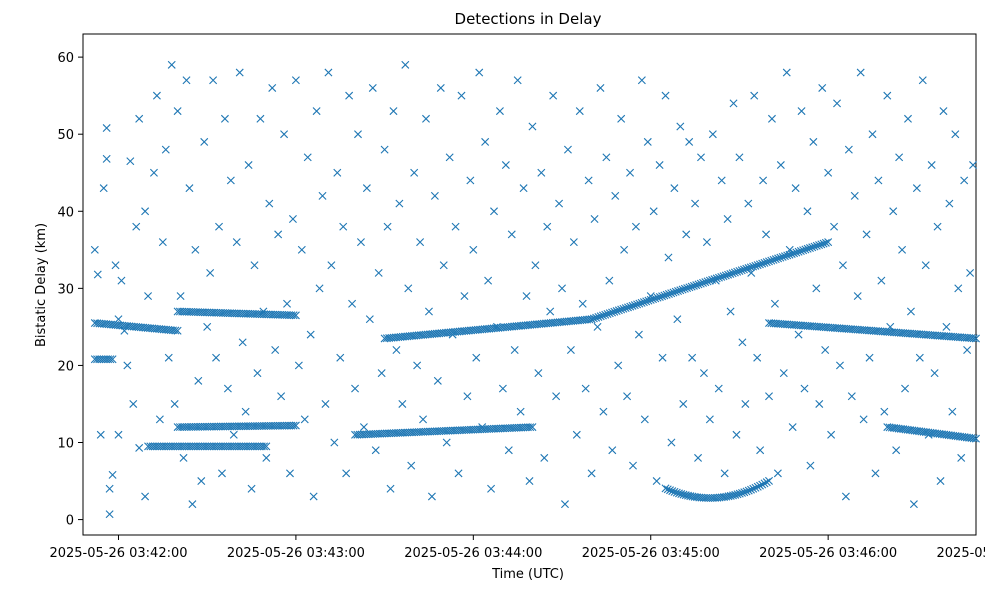  I want to click on x-tick-label: 2025-05-26 03:44:00, so click(473, 553).